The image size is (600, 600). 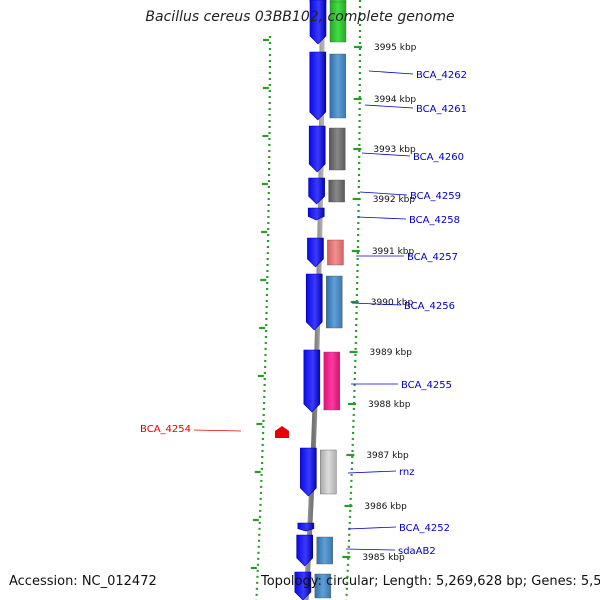 I want to click on kbp-tick-label: 3987 kbp, so click(x=387, y=456).